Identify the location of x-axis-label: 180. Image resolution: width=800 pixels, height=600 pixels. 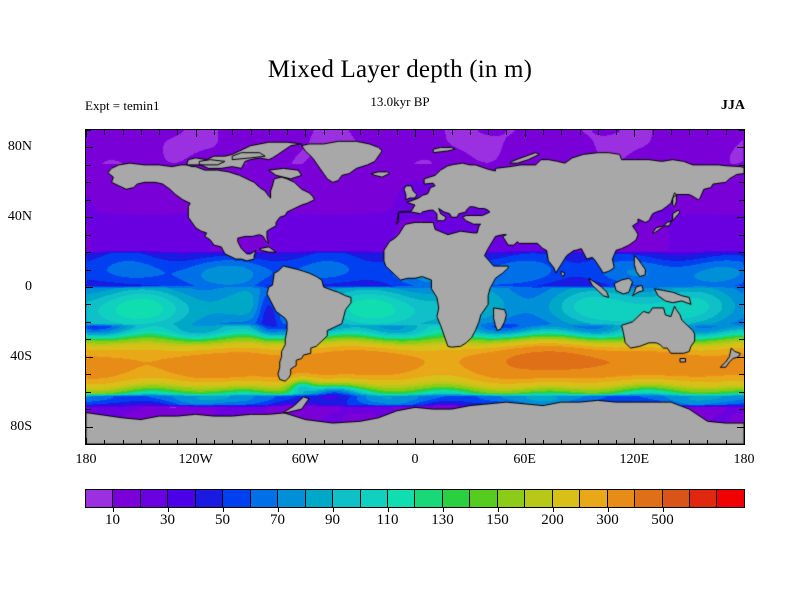
(744, 459).